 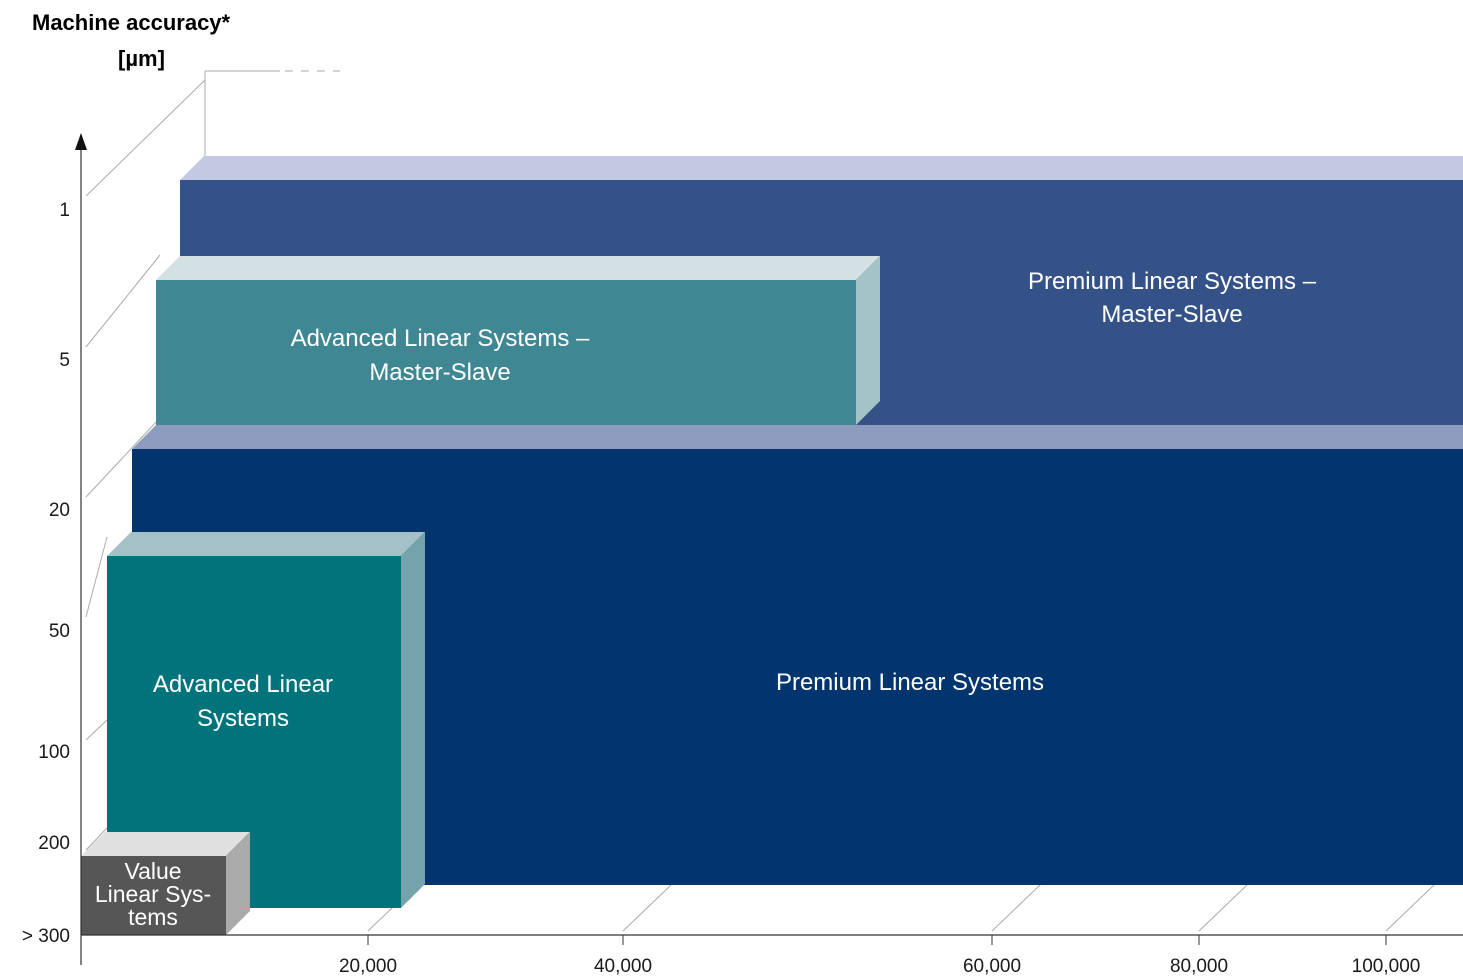 I want to click on box-label-line: Advanced Linear Systems –, so click(x=440, y=338).